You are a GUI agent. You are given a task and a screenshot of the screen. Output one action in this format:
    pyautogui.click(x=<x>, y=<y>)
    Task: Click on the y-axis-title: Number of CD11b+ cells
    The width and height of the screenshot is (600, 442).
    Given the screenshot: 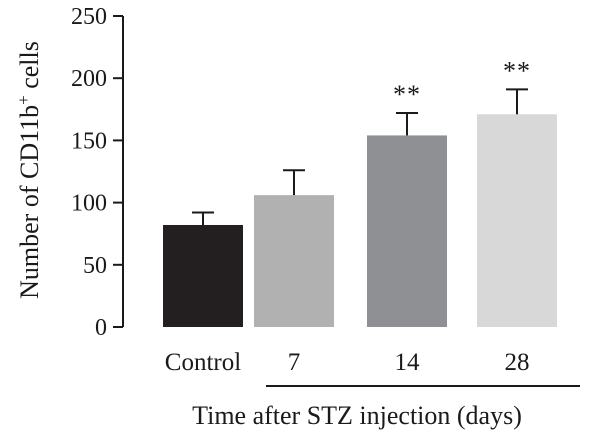 What is the action you would take?
    pyautogui.click(x=29, y=170)
    